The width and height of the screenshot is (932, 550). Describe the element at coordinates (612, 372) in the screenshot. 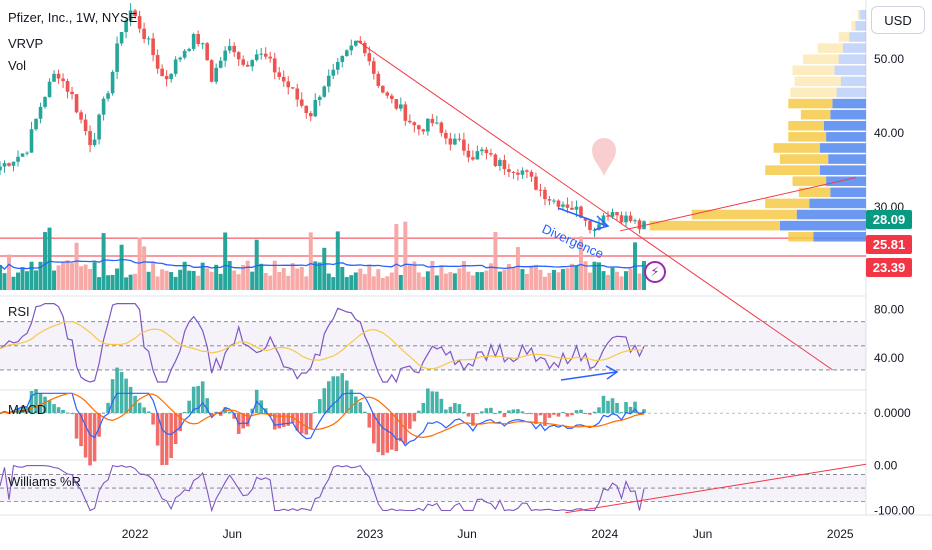

I see `rsi-divergence-arrow-head` at that location.